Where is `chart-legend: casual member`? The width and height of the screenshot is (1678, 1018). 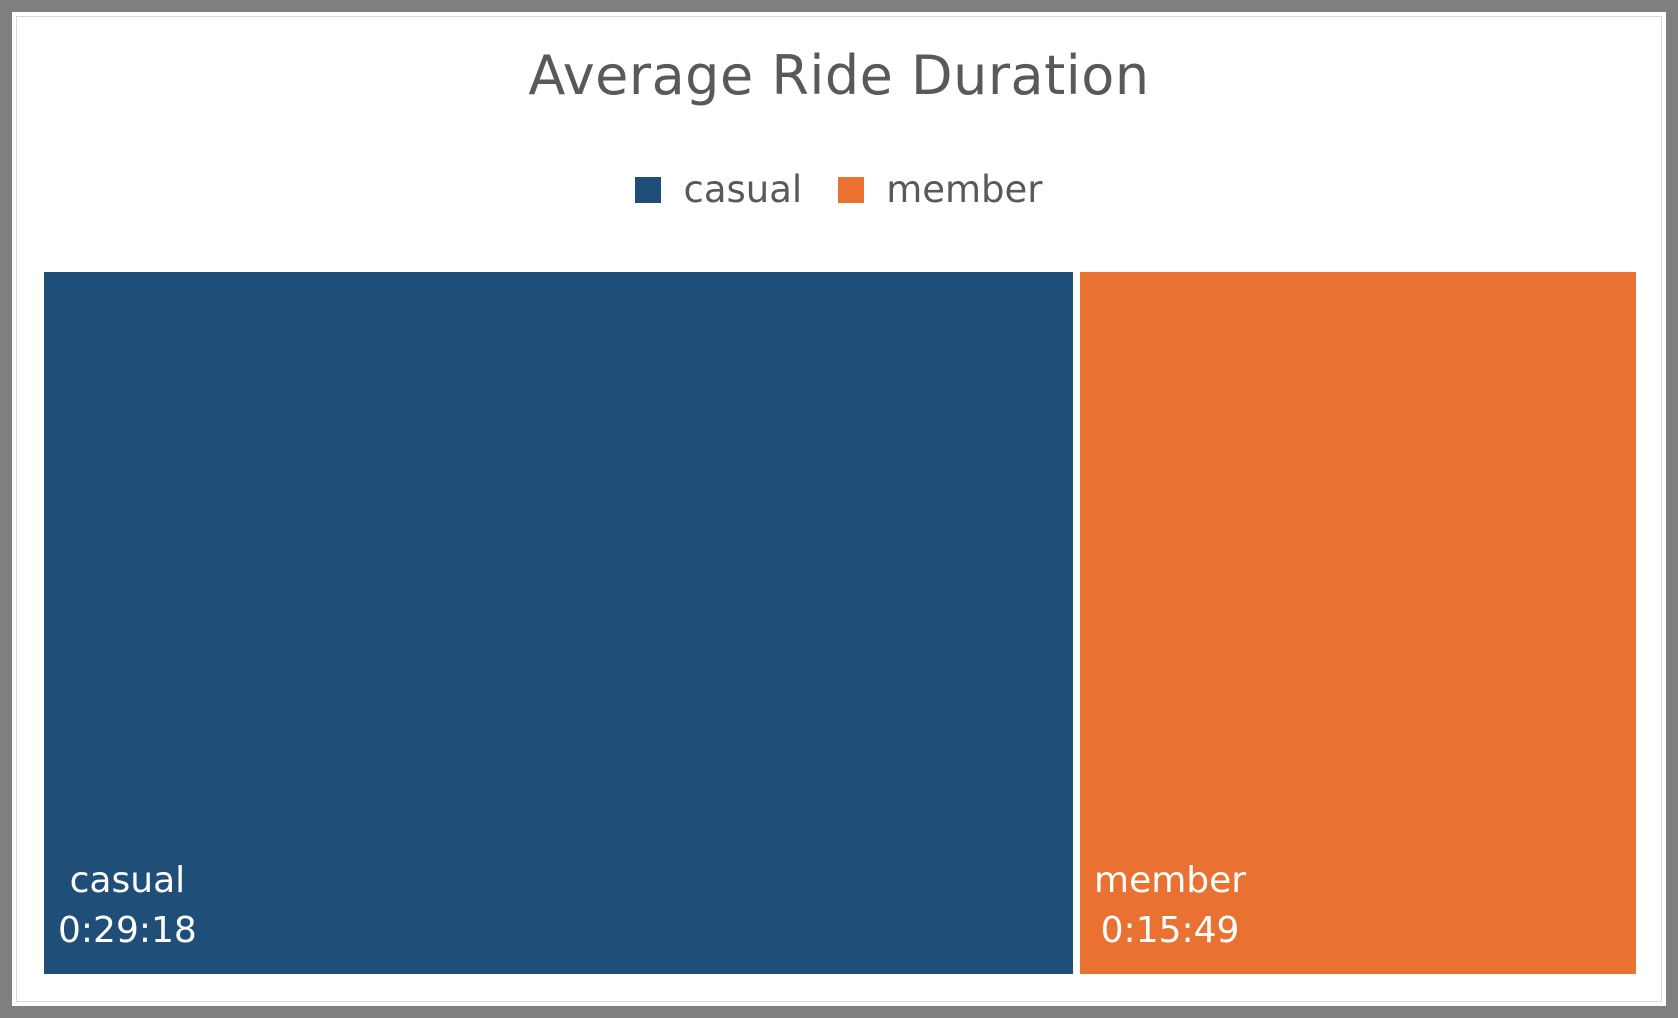
chart-legend: casual member is located at coordinates (839, 189).